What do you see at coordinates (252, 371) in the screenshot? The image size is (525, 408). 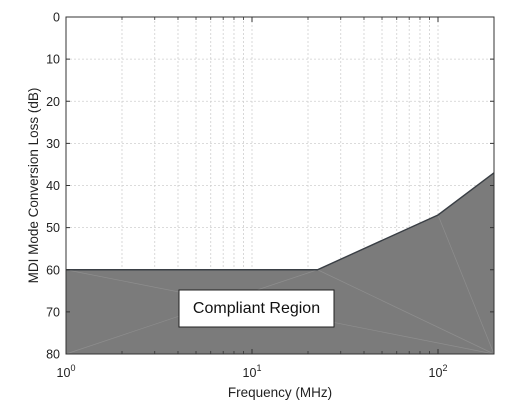 I see `x-tick-label: 10¹` at bounding box center [252, 371].